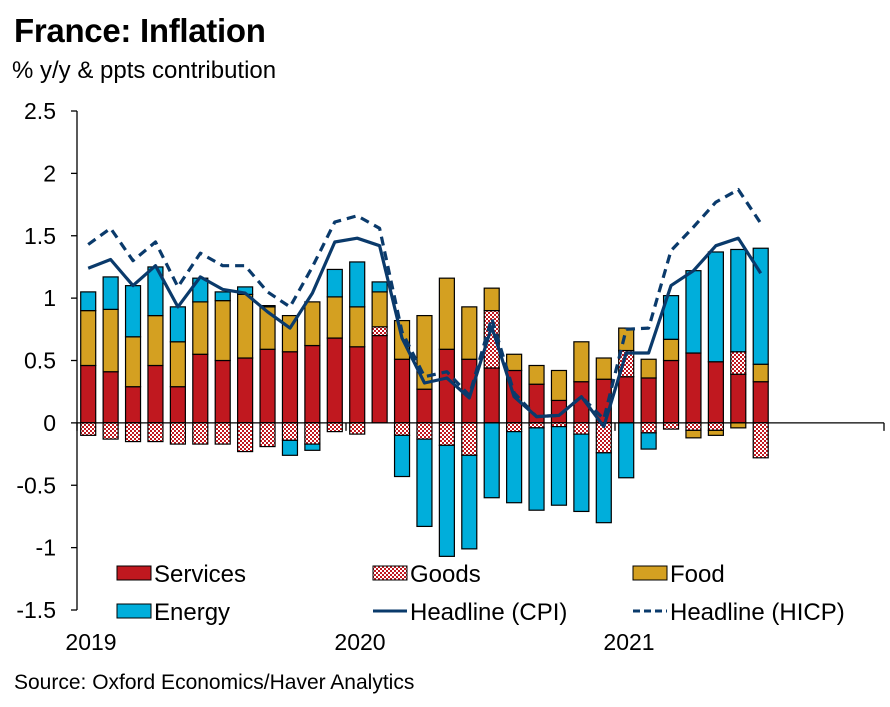 This screenshot has height=707, width=890. Describe the element at coordinates (488, 612) in the screenshot. I see `legend-label: Headline (CPI)` at that location.